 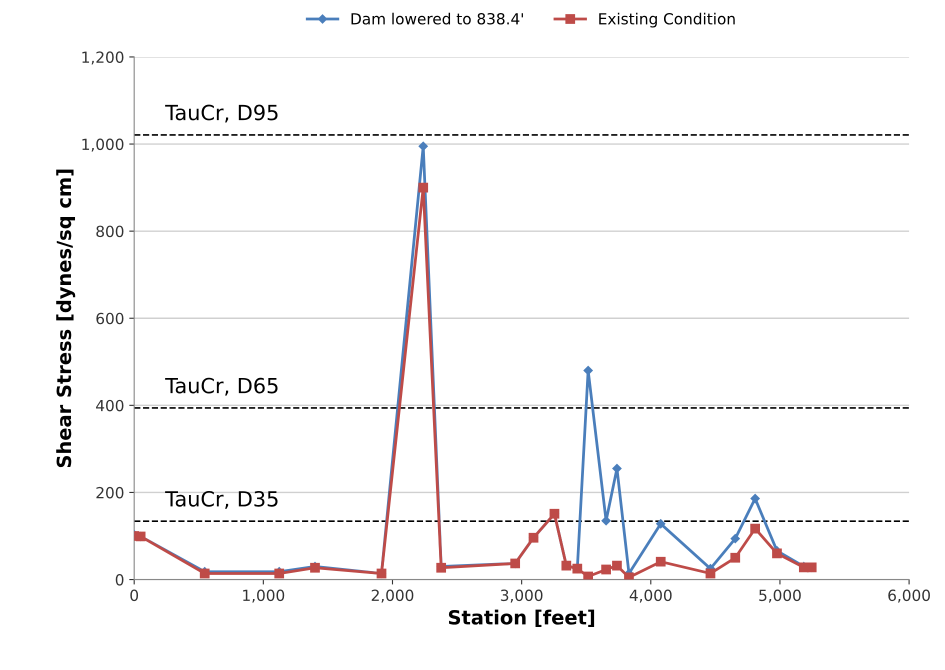 What do you see at coordinates (221, 387) in the screenshot?
I see `ref-line-label: TauCr, D65` at bounding box center [221, 387].